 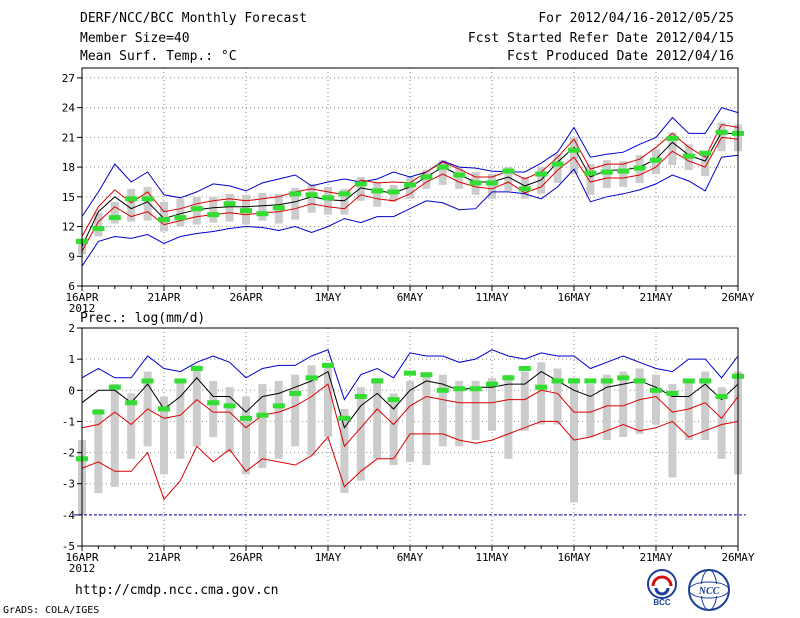 I want to click on temp-y-tick-label: 21, so click(x=68, y=137).